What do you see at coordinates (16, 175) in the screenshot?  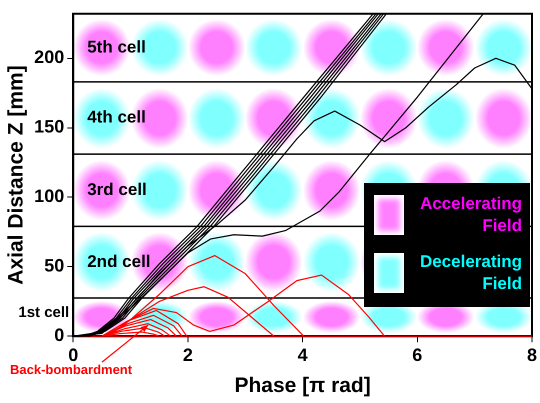 I see `y-axis-title: Axial Distance Z [mm]` at bounding box center [16, 175].